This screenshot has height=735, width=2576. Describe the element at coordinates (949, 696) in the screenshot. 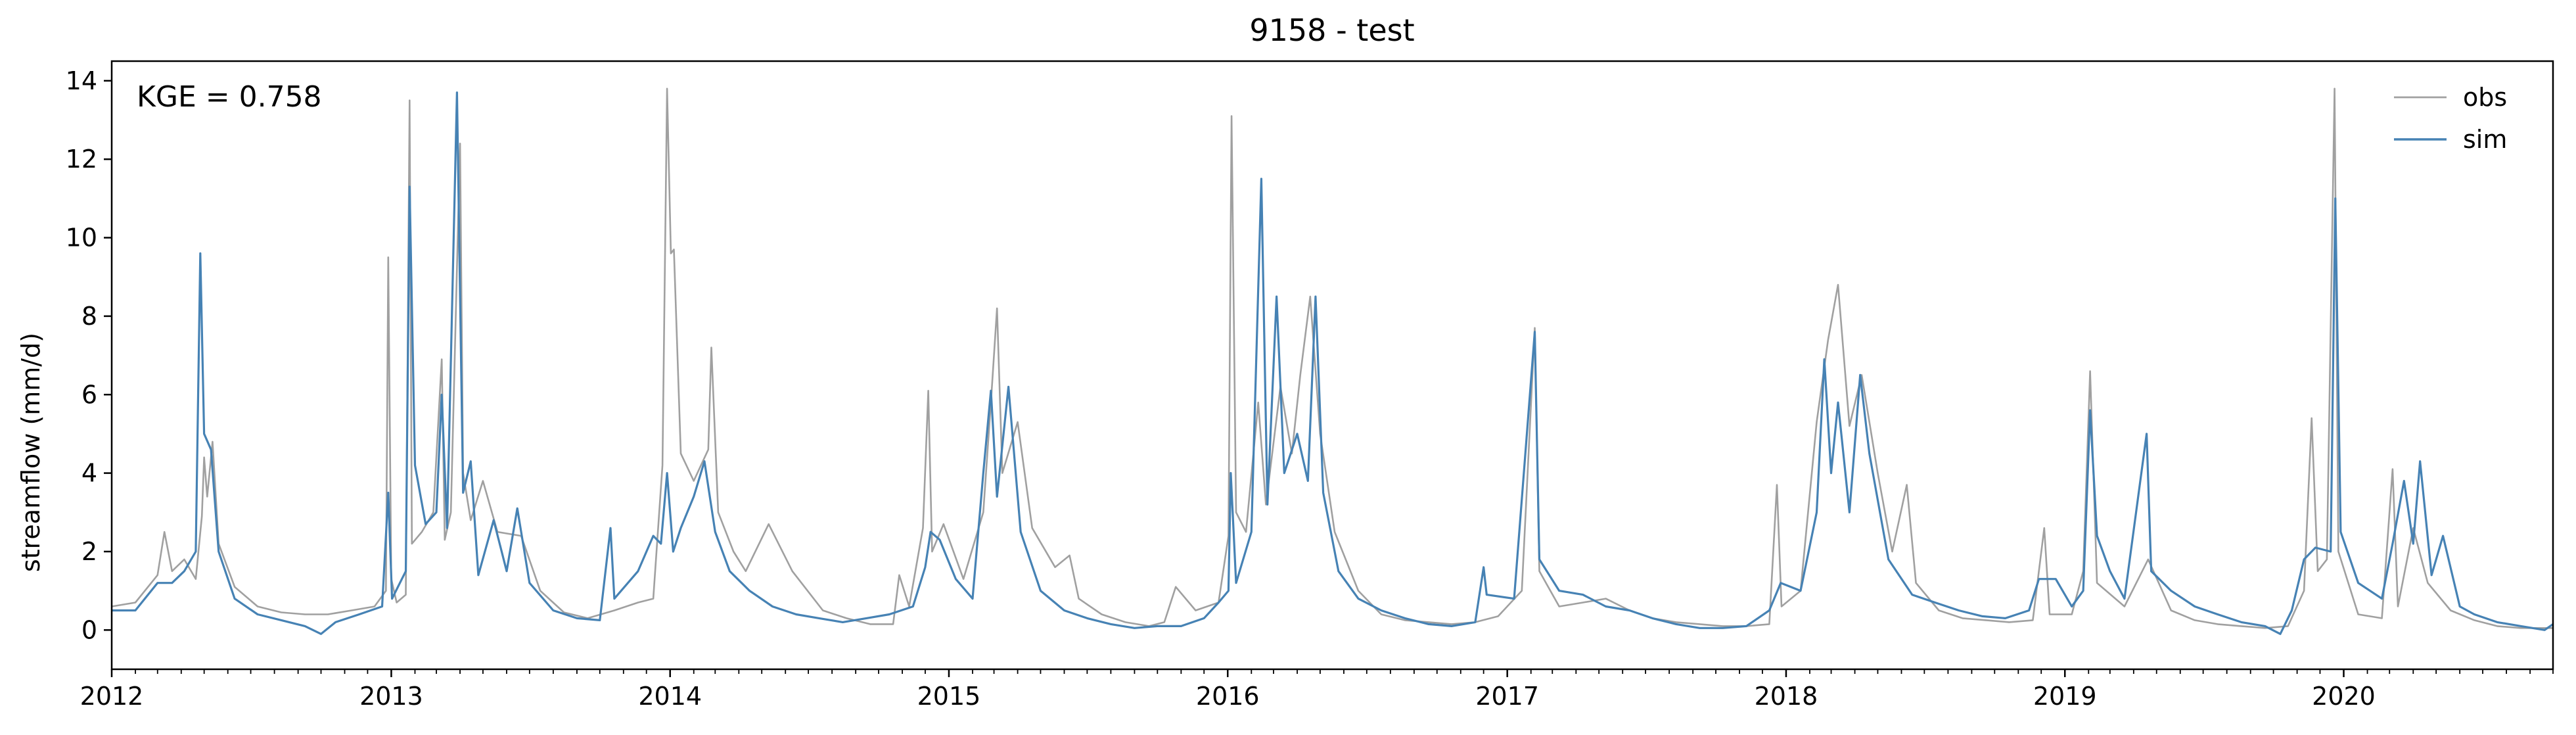

I see `x-tick-label: 2015` at that location.